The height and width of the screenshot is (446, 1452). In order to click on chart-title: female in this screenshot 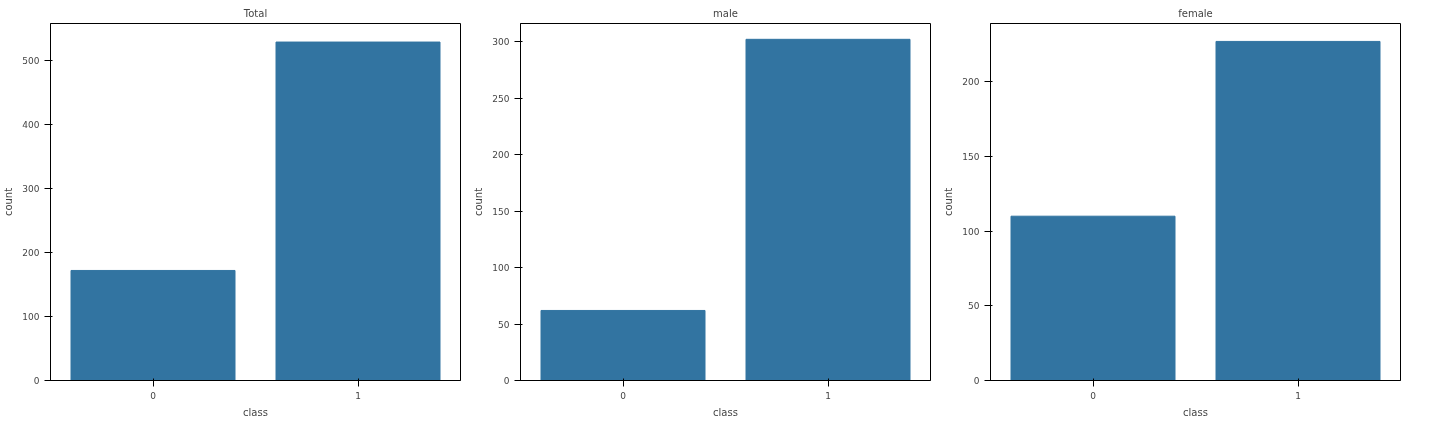, I will do `click(1195, 13)`.